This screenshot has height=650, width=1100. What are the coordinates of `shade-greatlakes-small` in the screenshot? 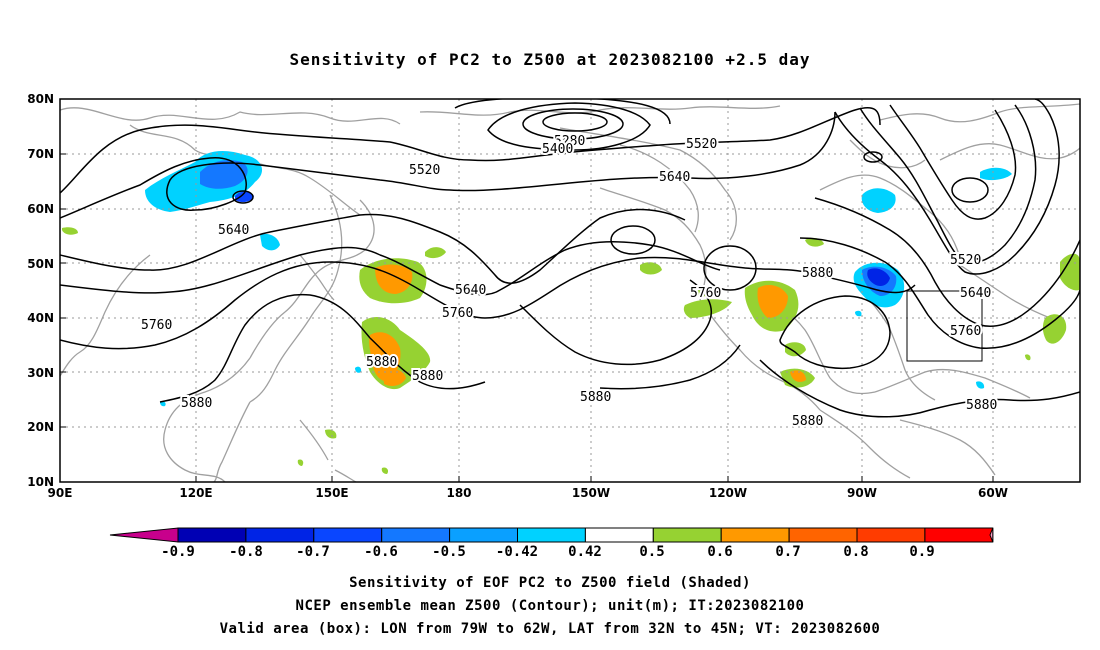 It's located at (858, 313).